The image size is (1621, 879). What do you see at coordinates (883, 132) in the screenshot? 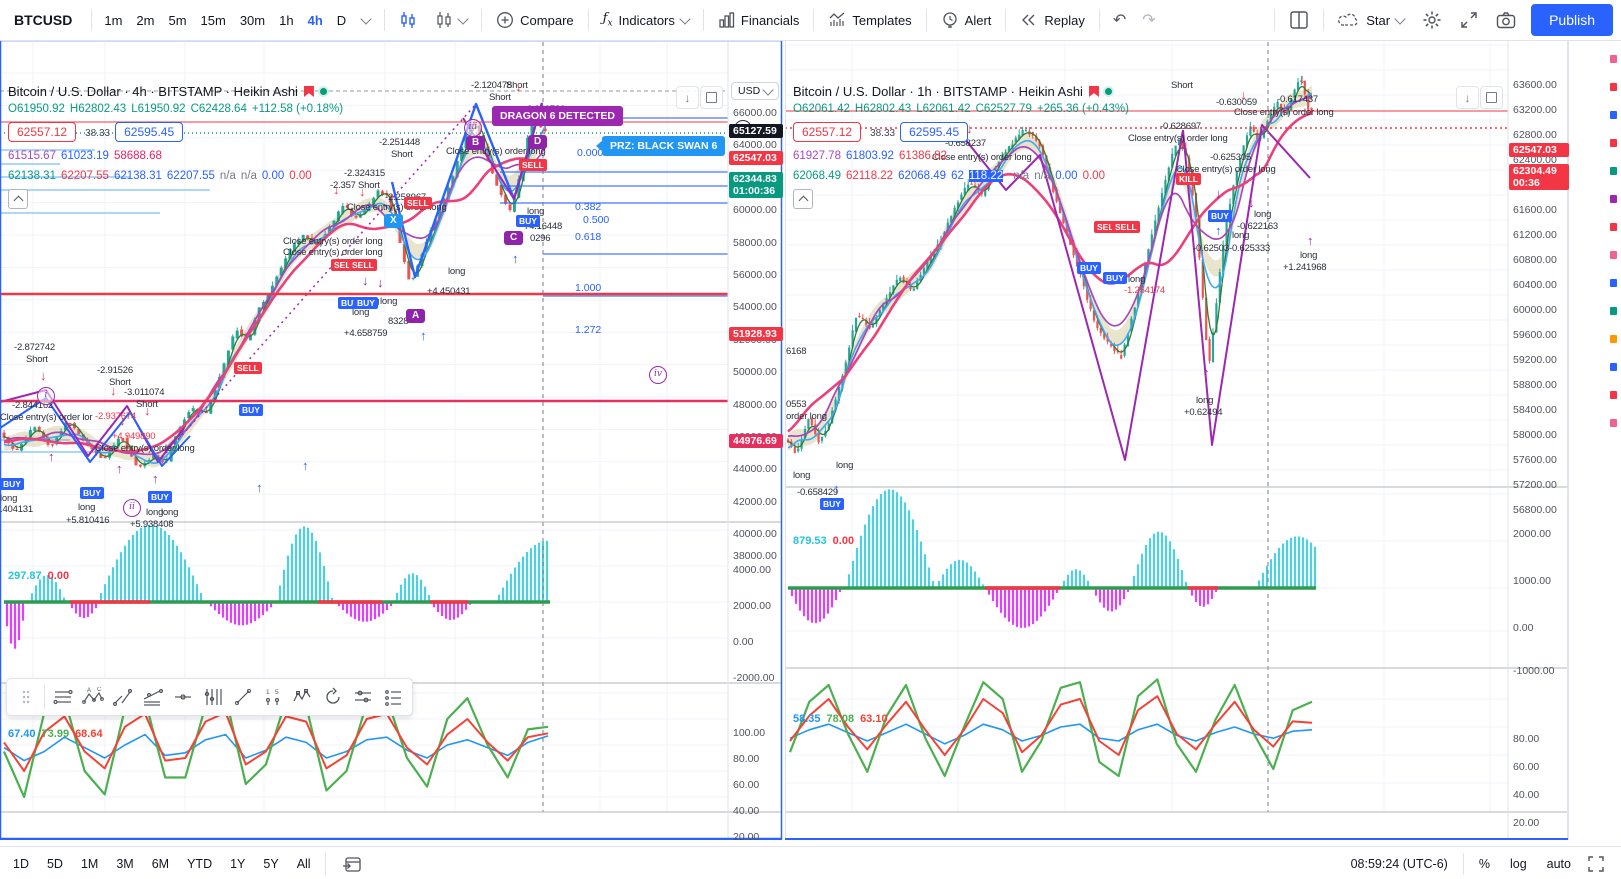
I see `orders-row: 62557.12 38.33 62595.45` at bounding box center [883, 132].